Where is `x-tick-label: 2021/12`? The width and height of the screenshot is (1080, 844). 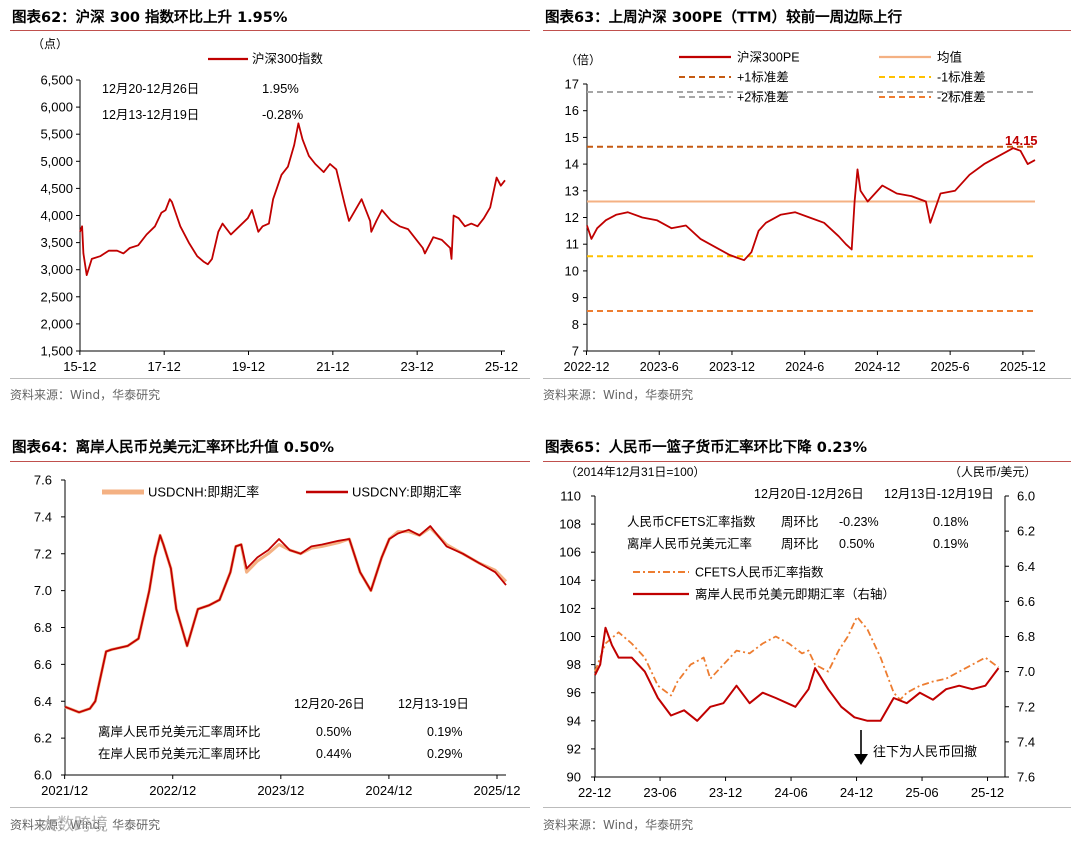
x-tick-label: 2021/12 is located at coordinates (64, 790).